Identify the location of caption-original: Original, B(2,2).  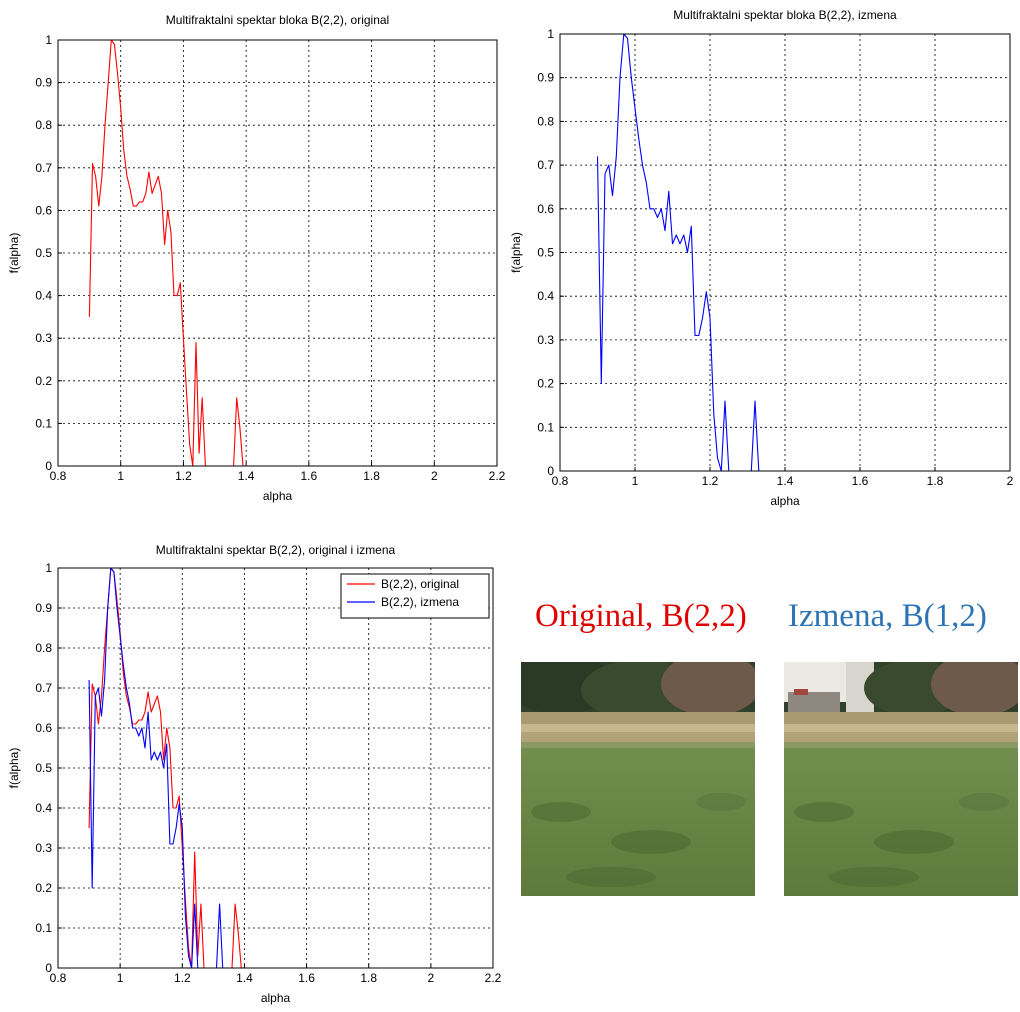
(641, 616).